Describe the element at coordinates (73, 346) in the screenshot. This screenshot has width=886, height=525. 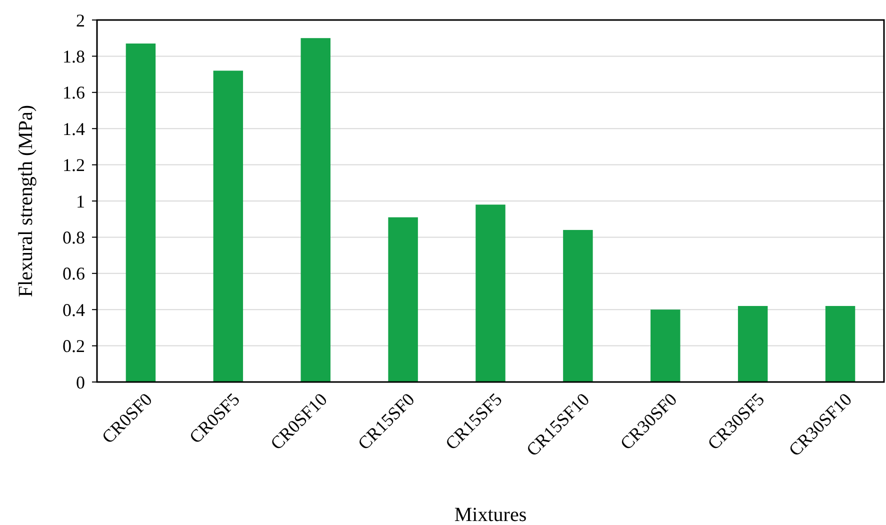
I see `y-tick-label: 0.2` at that location.